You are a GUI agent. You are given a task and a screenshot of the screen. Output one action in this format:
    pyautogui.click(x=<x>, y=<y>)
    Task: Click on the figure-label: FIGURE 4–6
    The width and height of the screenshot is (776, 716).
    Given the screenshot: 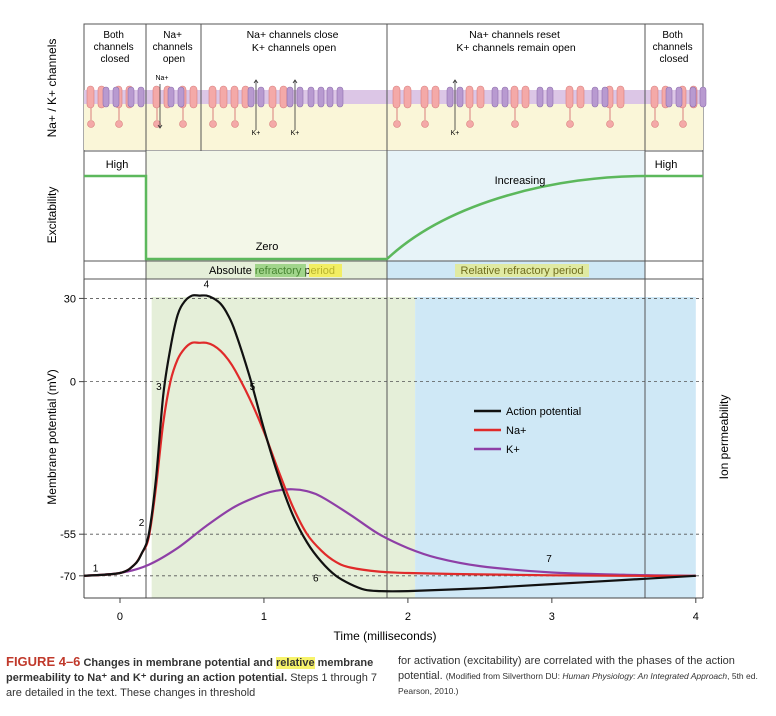 What is the action you would take?
    pyautogui.click(x=43, y=661)
    